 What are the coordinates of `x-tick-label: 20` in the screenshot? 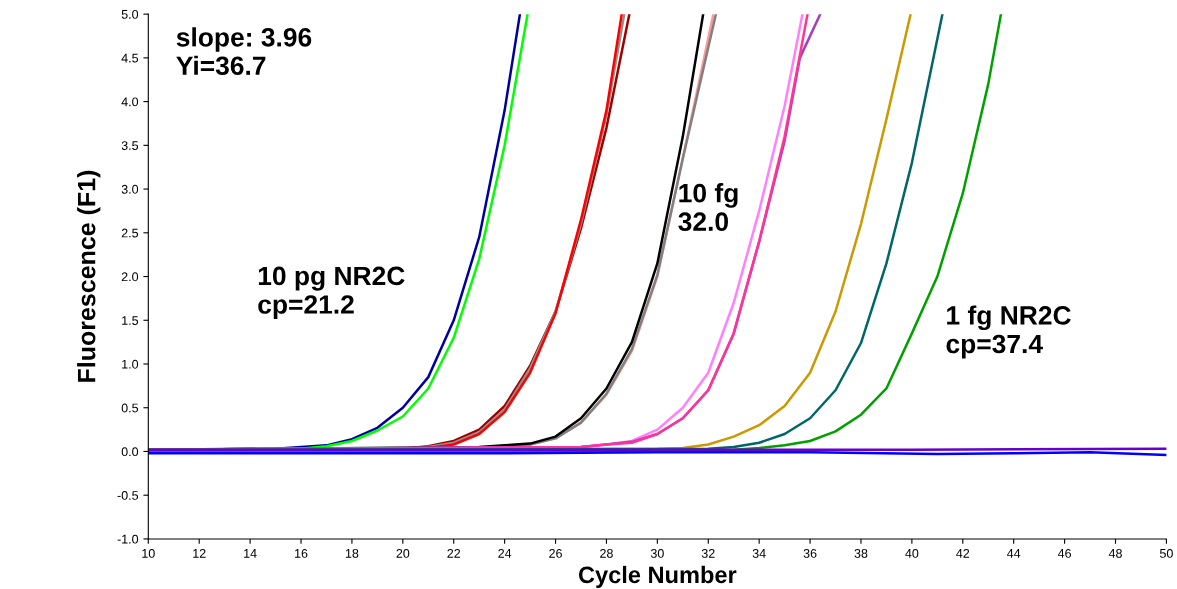 It's located at (403, 553).